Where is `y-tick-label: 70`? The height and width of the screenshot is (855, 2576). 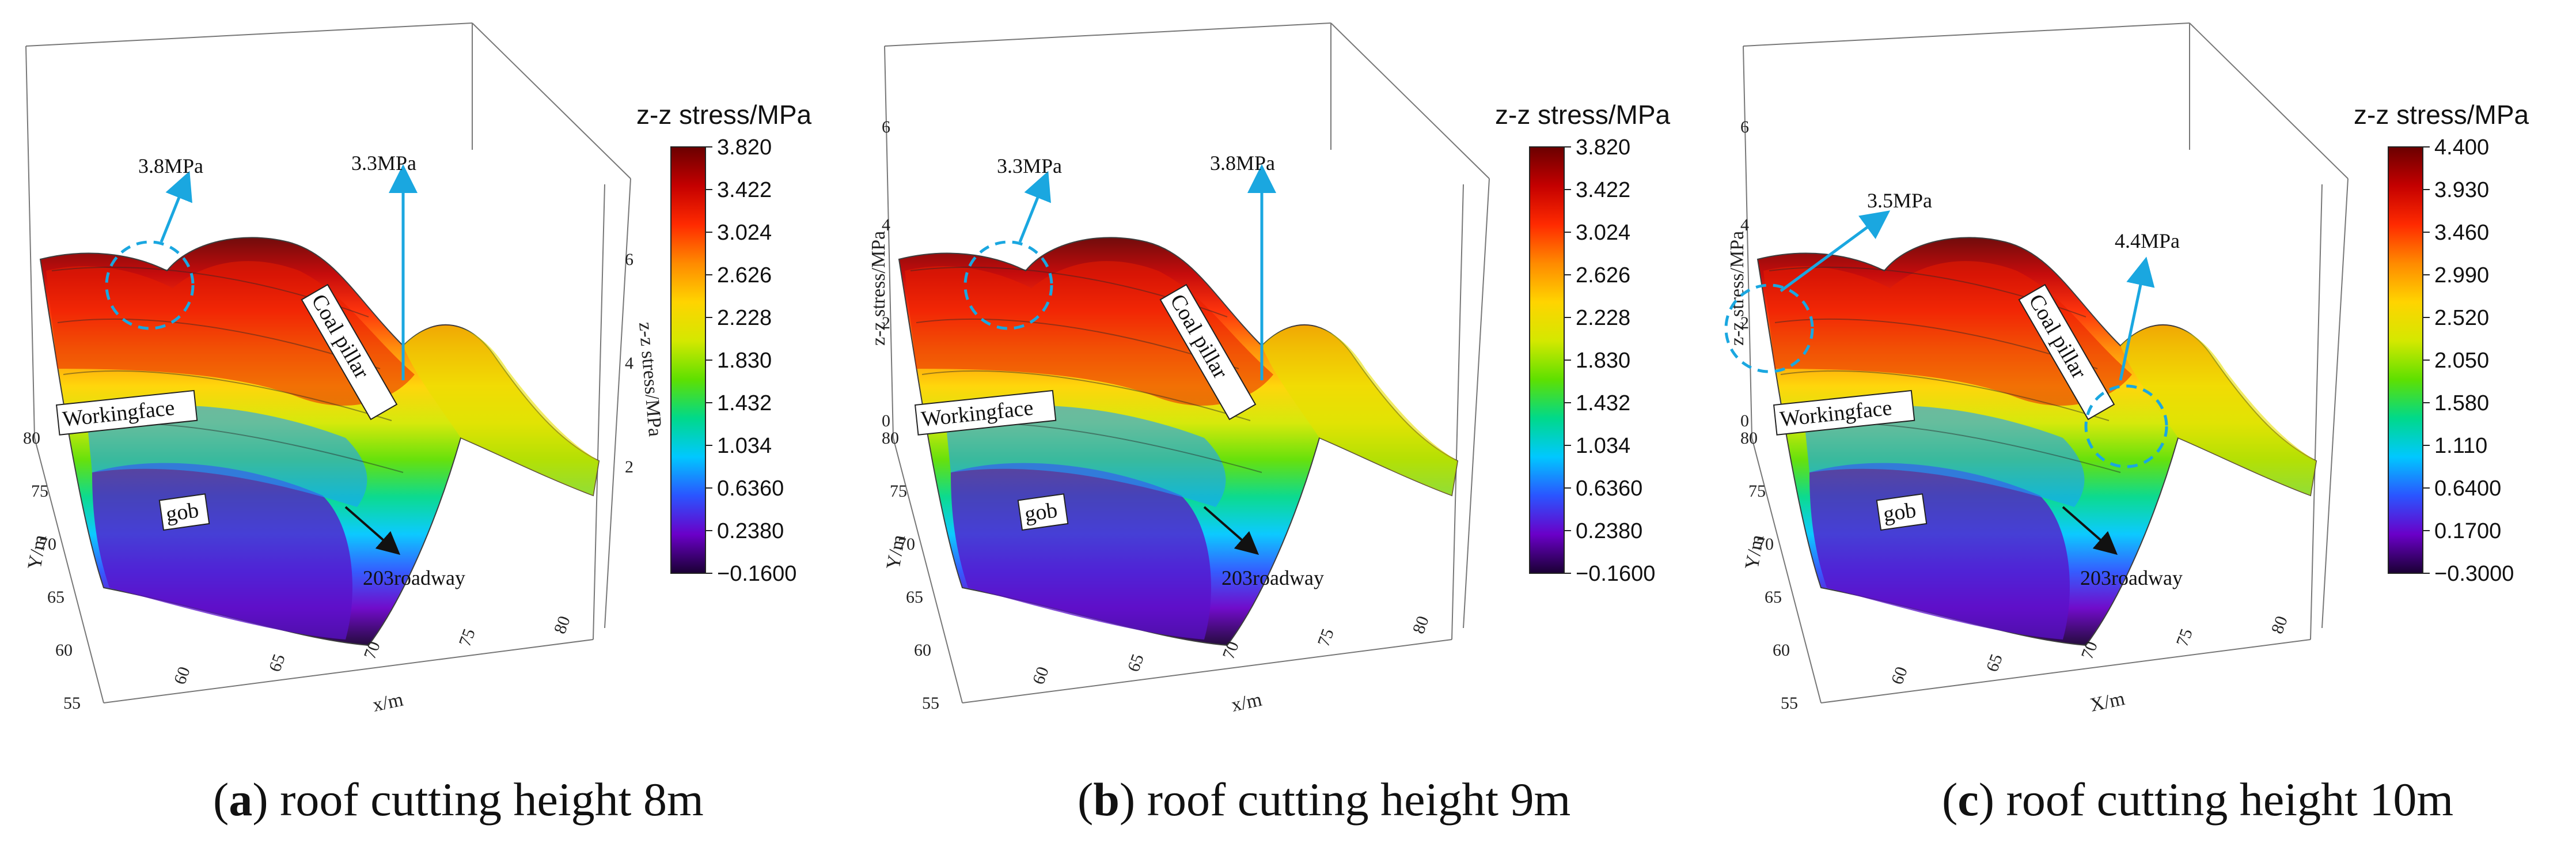
y-tick-label: 70 is located at coordinates (47, 544).